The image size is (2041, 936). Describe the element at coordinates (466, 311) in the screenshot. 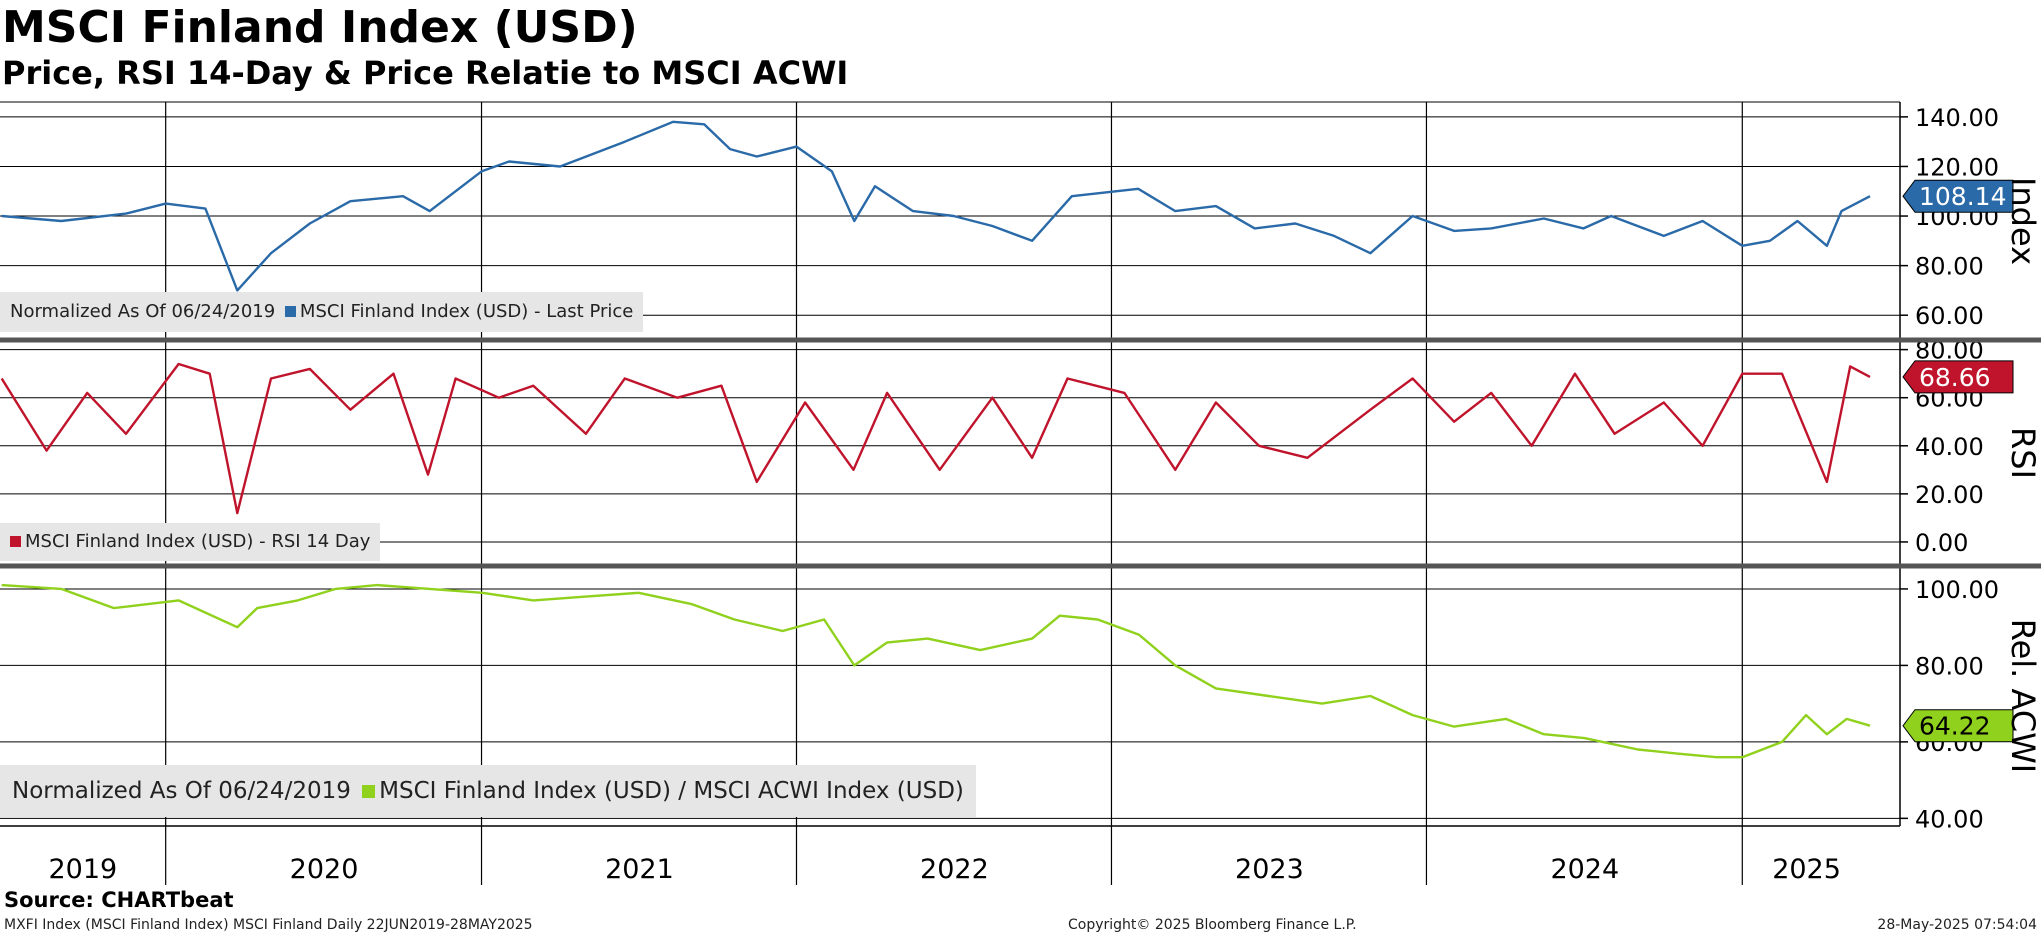

I see `price-legend-label: MSCI Finland Index (USD) - Last Price` at that location.